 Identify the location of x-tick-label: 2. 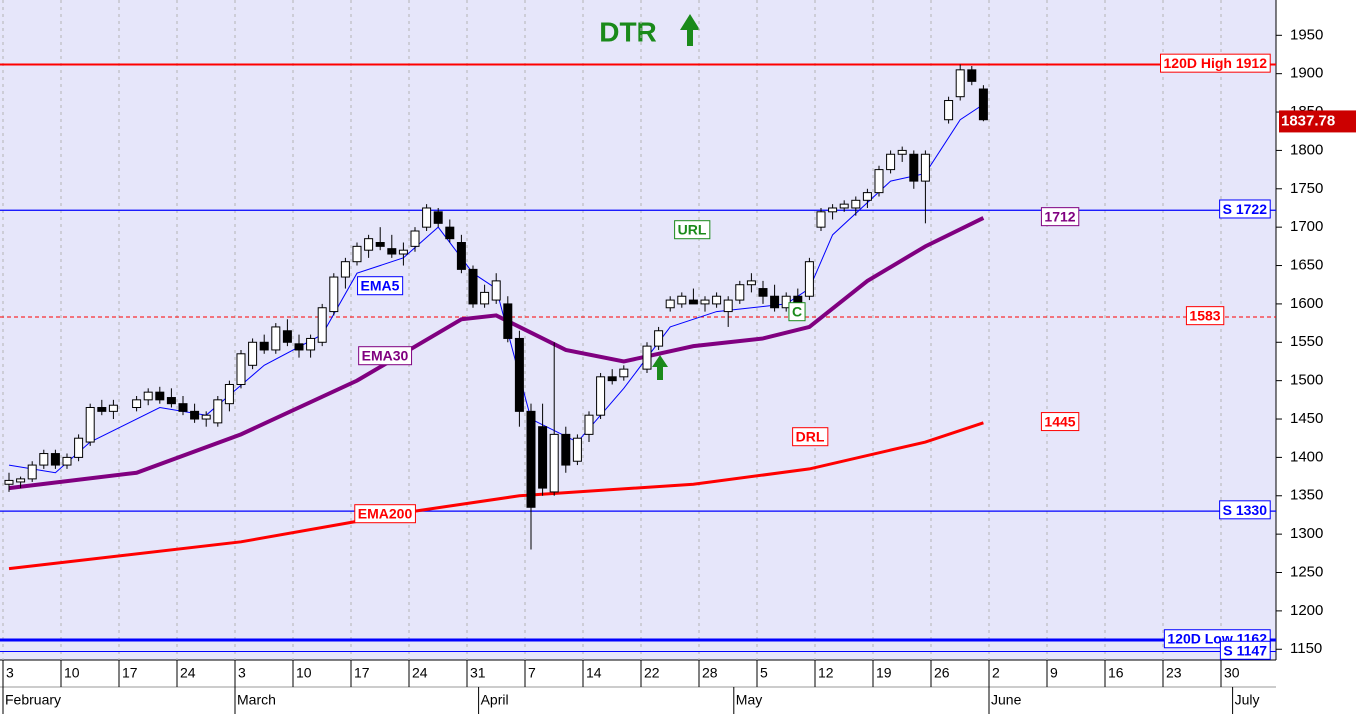
(996, 673).